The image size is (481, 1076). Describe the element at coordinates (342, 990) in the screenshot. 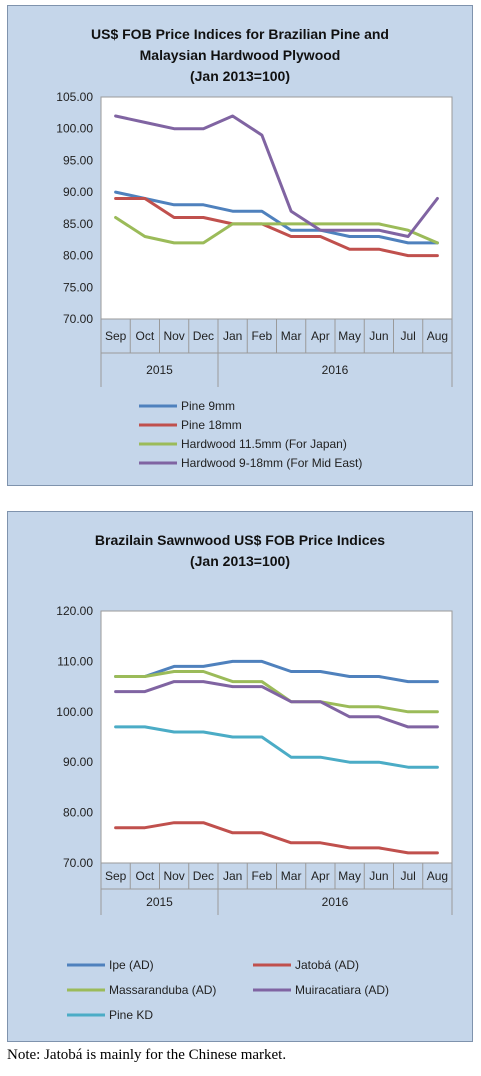

I see `legend-label: Muiracatiara (AD)` at that location.